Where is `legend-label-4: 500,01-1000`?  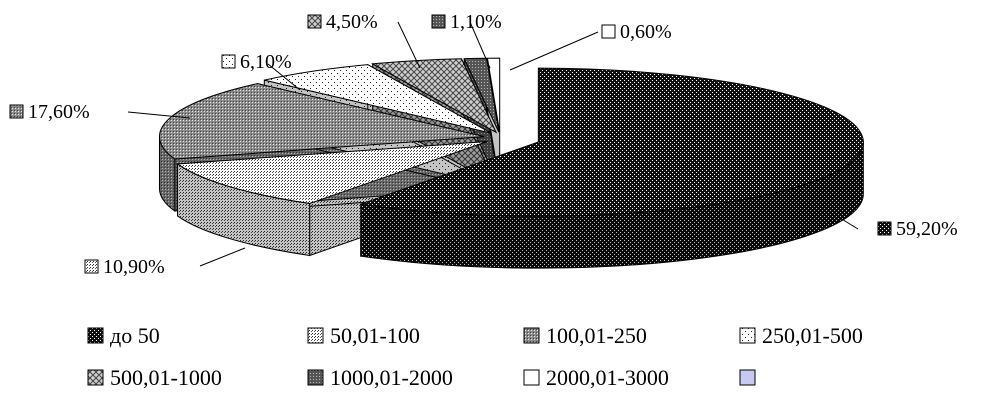 legend-label-4: 500,01-1000 is located at coordinates (166, 377).